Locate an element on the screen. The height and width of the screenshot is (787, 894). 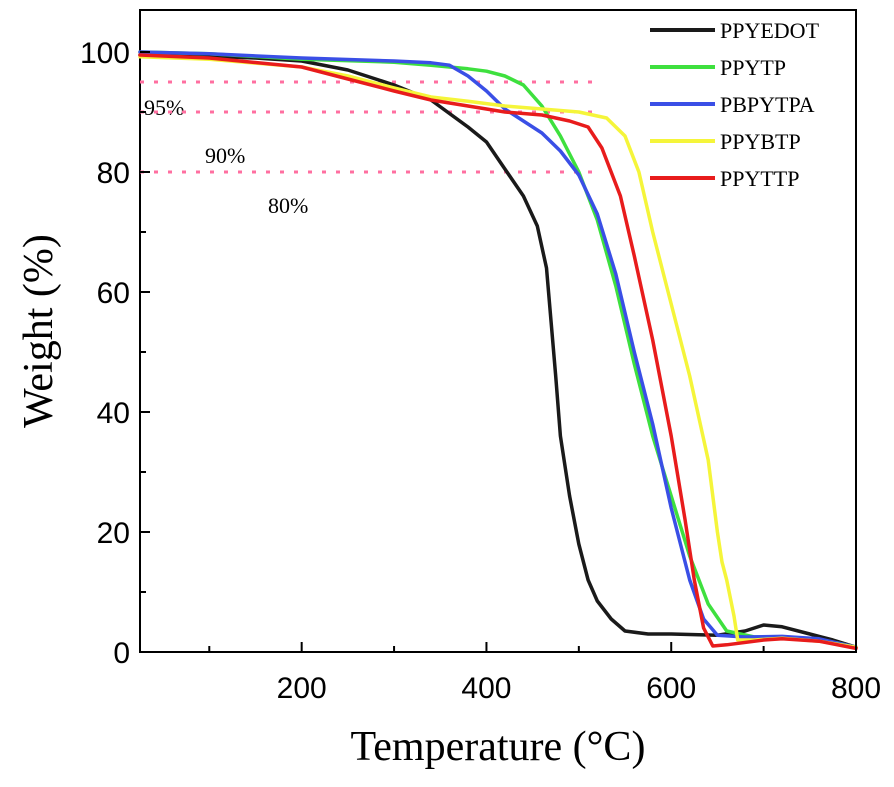
y-tick-label-40: 40 is located at coordinates (113, 413).